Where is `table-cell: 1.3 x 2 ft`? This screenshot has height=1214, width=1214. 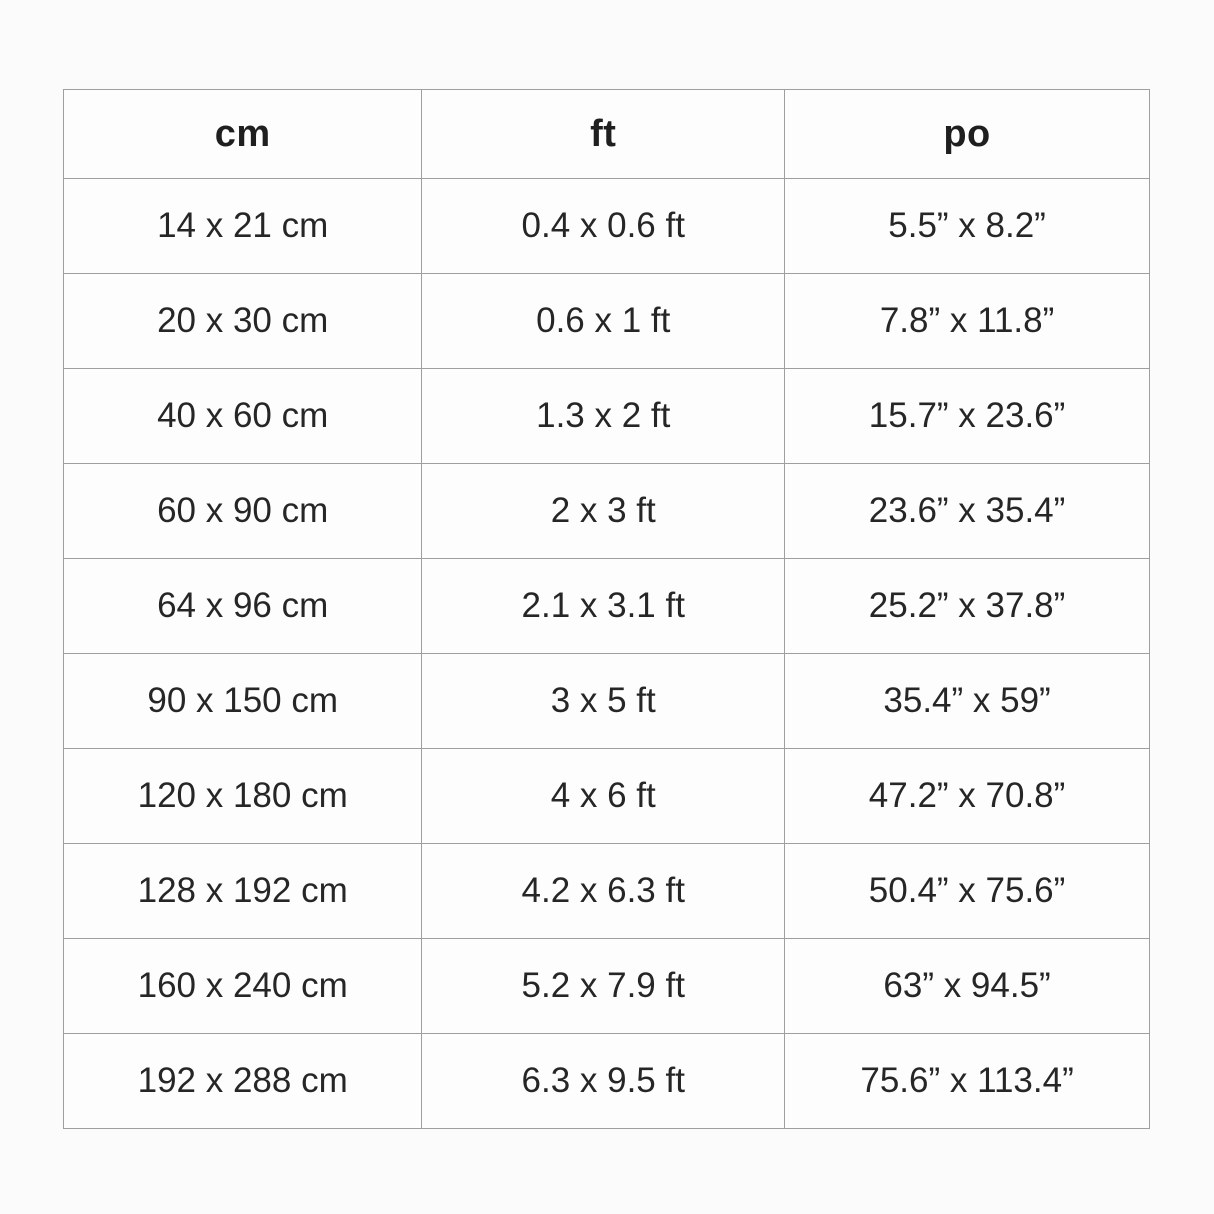 table-cell: 1.3 x 2 ft is located at coordinates (603, 416).